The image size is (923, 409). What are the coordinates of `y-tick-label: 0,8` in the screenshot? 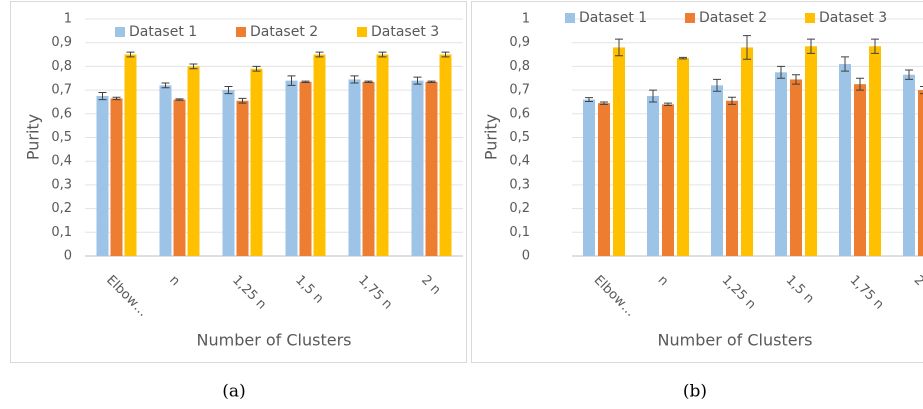 It's located at (519, 66).